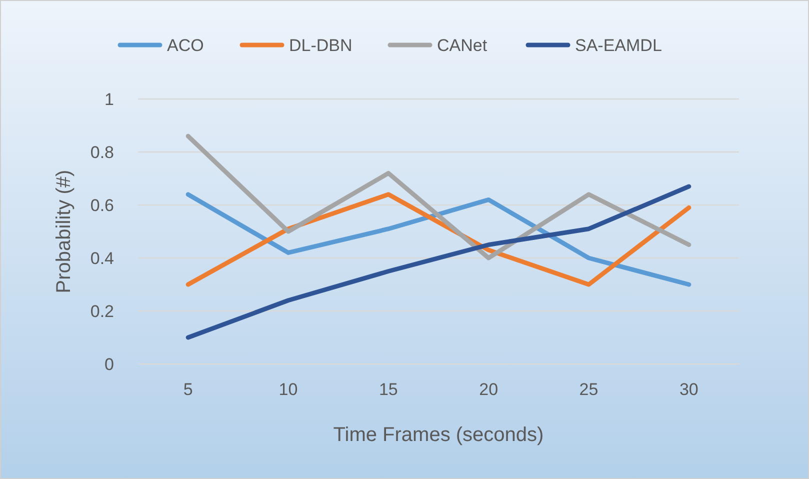 The image size is (809, 479). Describe the element at coordinates (488, 389) in the screenshot. I see `x-tick-label: 20` at that location.